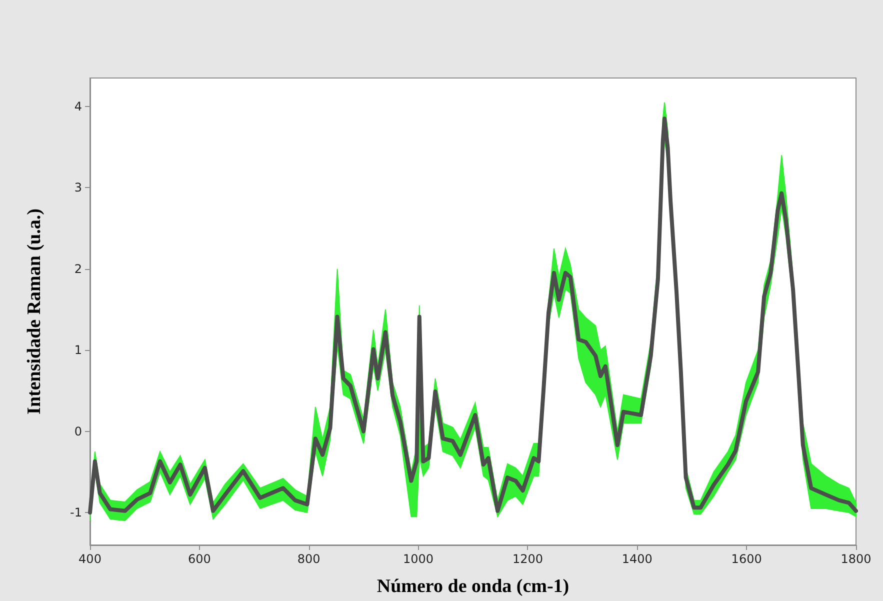 This screenshot has width=883, height=601. What do you see at coordinates (856, 559) in the screenshot?
I see `x-tick-label: 1800` at bounding box center [856, 559].